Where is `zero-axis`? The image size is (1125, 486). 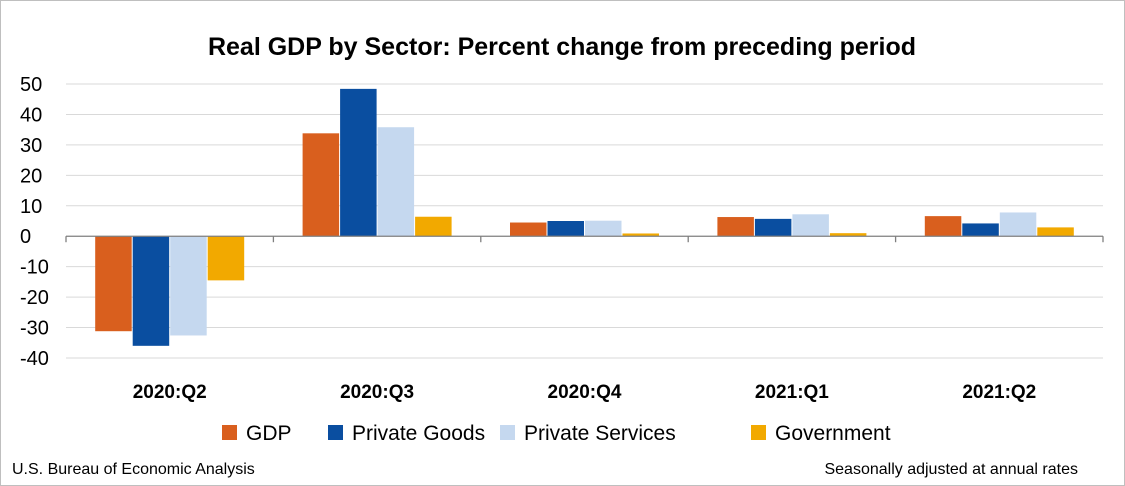
zero-axis is located at coordinates (584, 239).